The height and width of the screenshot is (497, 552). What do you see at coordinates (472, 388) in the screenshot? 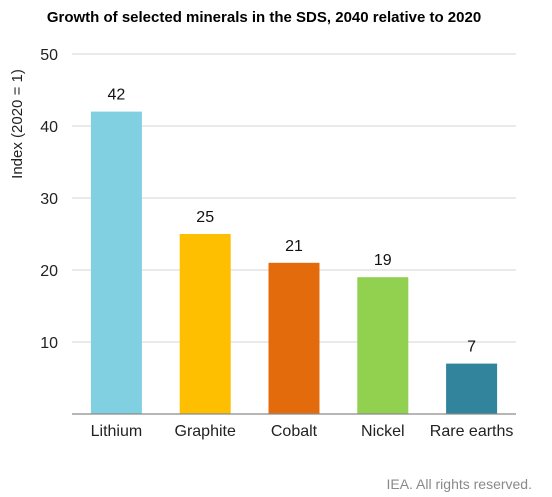
I see `bar-rare-earths` at bounding box center [472, 388].